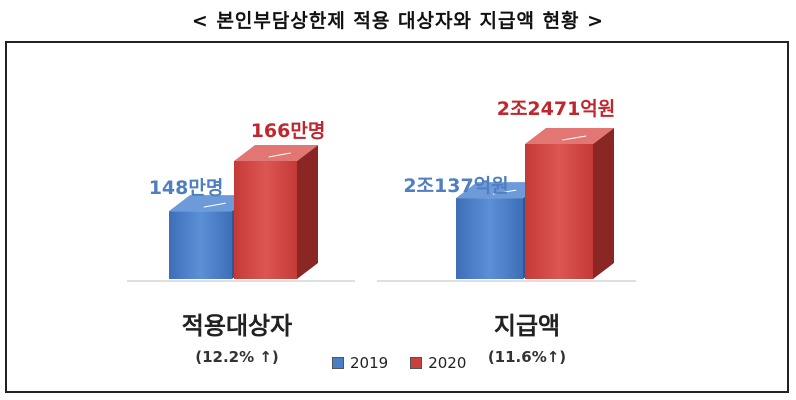  I want to click on chart-title: < 본인부담상한제 적용 대상자와 지급액 현황 >, so click(398, 21).